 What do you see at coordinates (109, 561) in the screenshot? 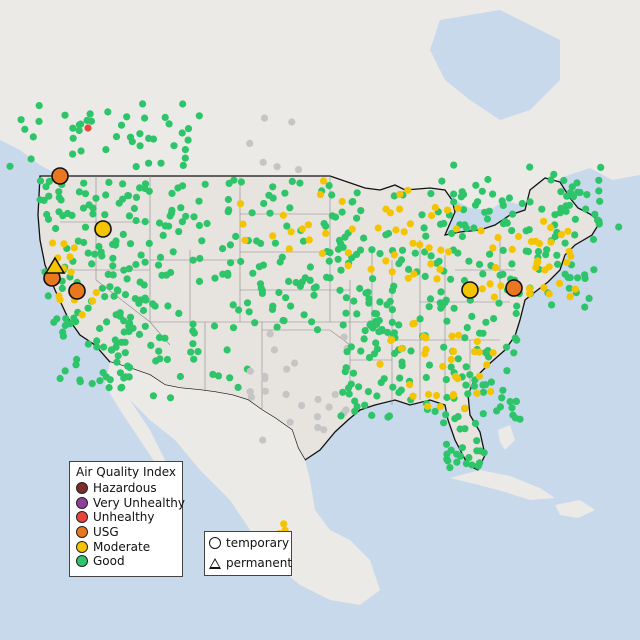
I see `legend-label: Good` at bounding box center [109, 561].